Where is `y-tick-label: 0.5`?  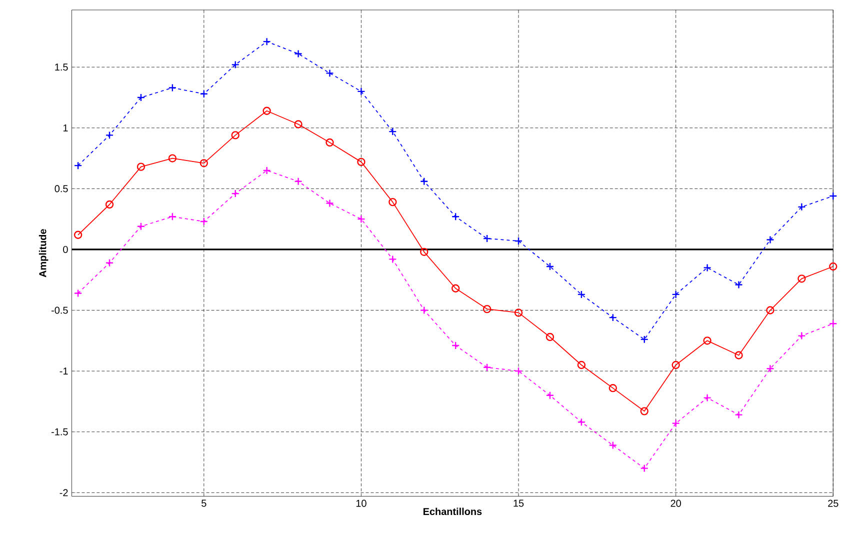 y-tick-label: 0.5 is located at coordinates (61, 188).